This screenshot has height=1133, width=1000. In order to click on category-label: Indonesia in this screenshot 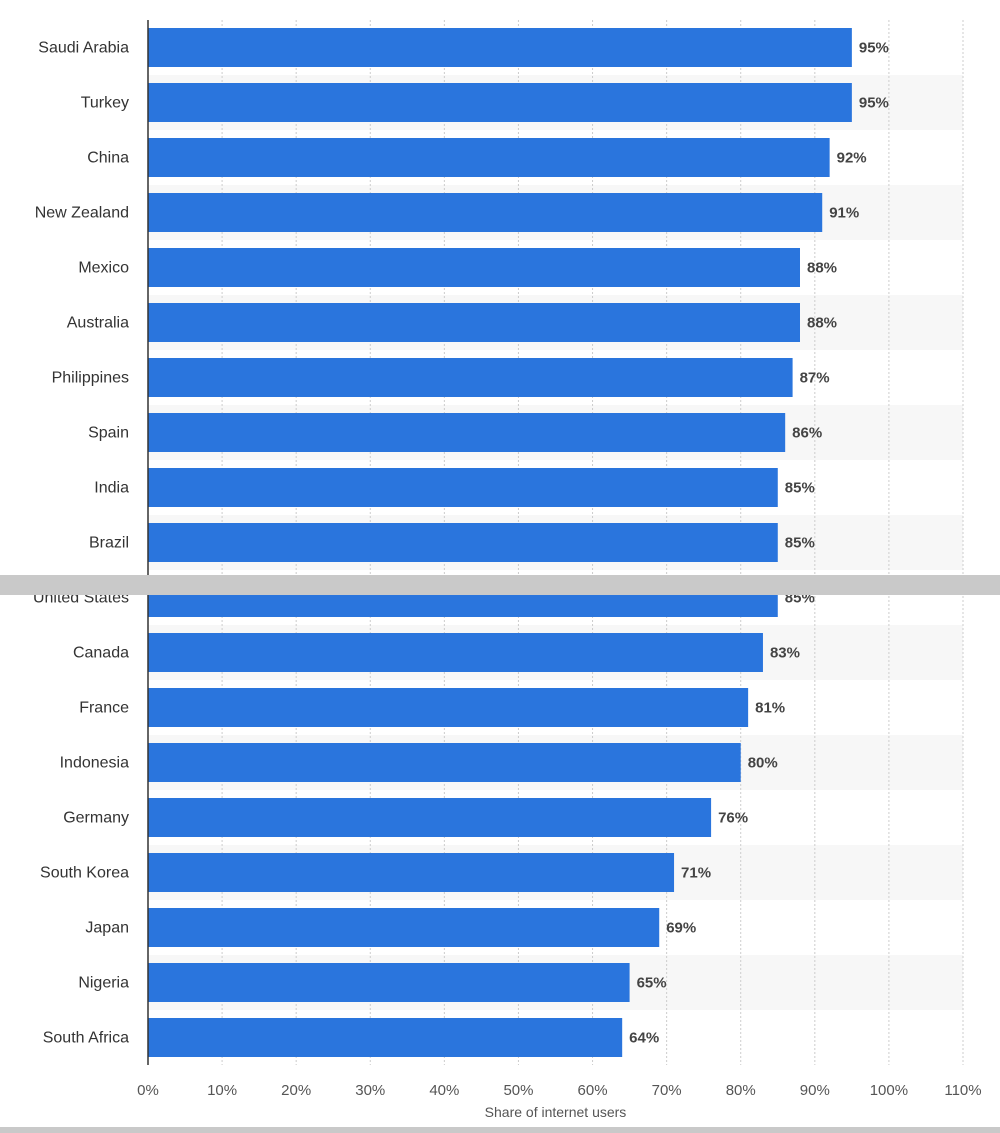, I will do `click(94, 763)`.